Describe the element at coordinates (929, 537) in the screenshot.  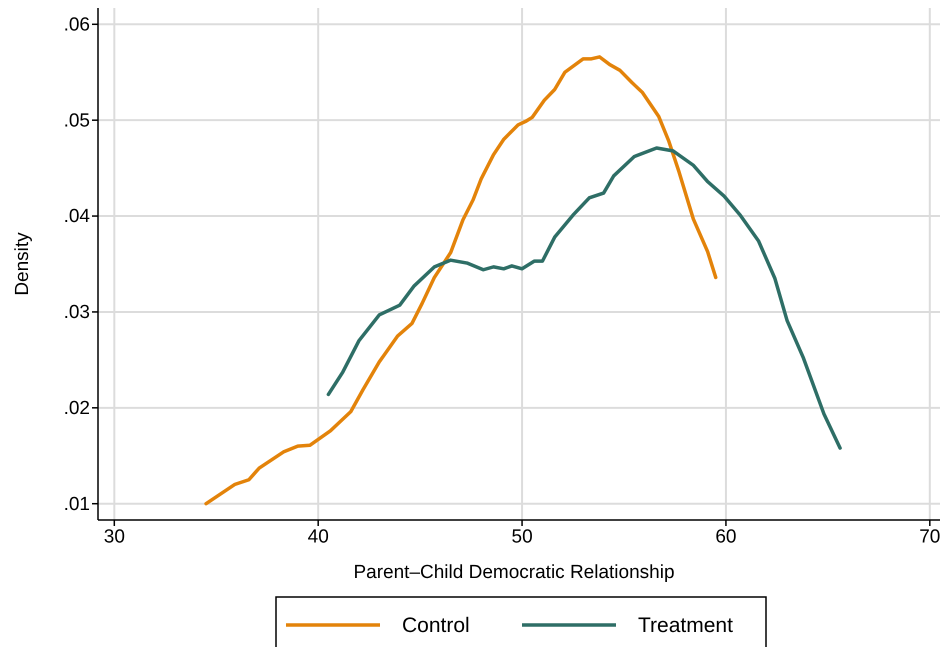
I see `x-tick-label: 70` at that location.